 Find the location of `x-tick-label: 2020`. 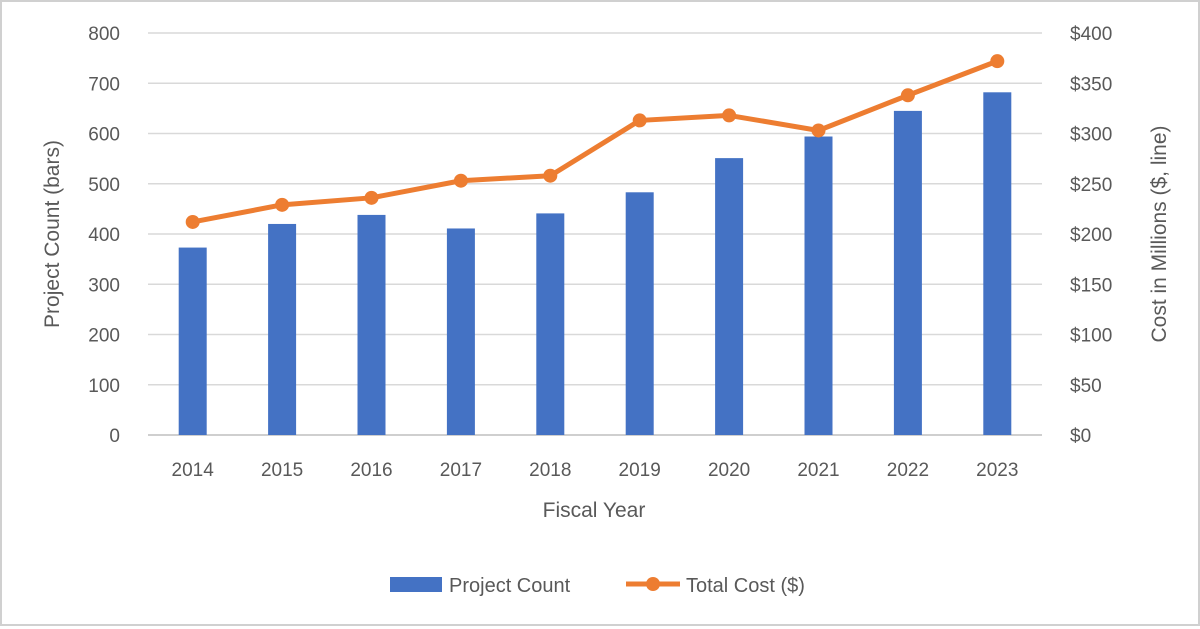

x-tick-label: 2020 is located at coordinates (729, 470).